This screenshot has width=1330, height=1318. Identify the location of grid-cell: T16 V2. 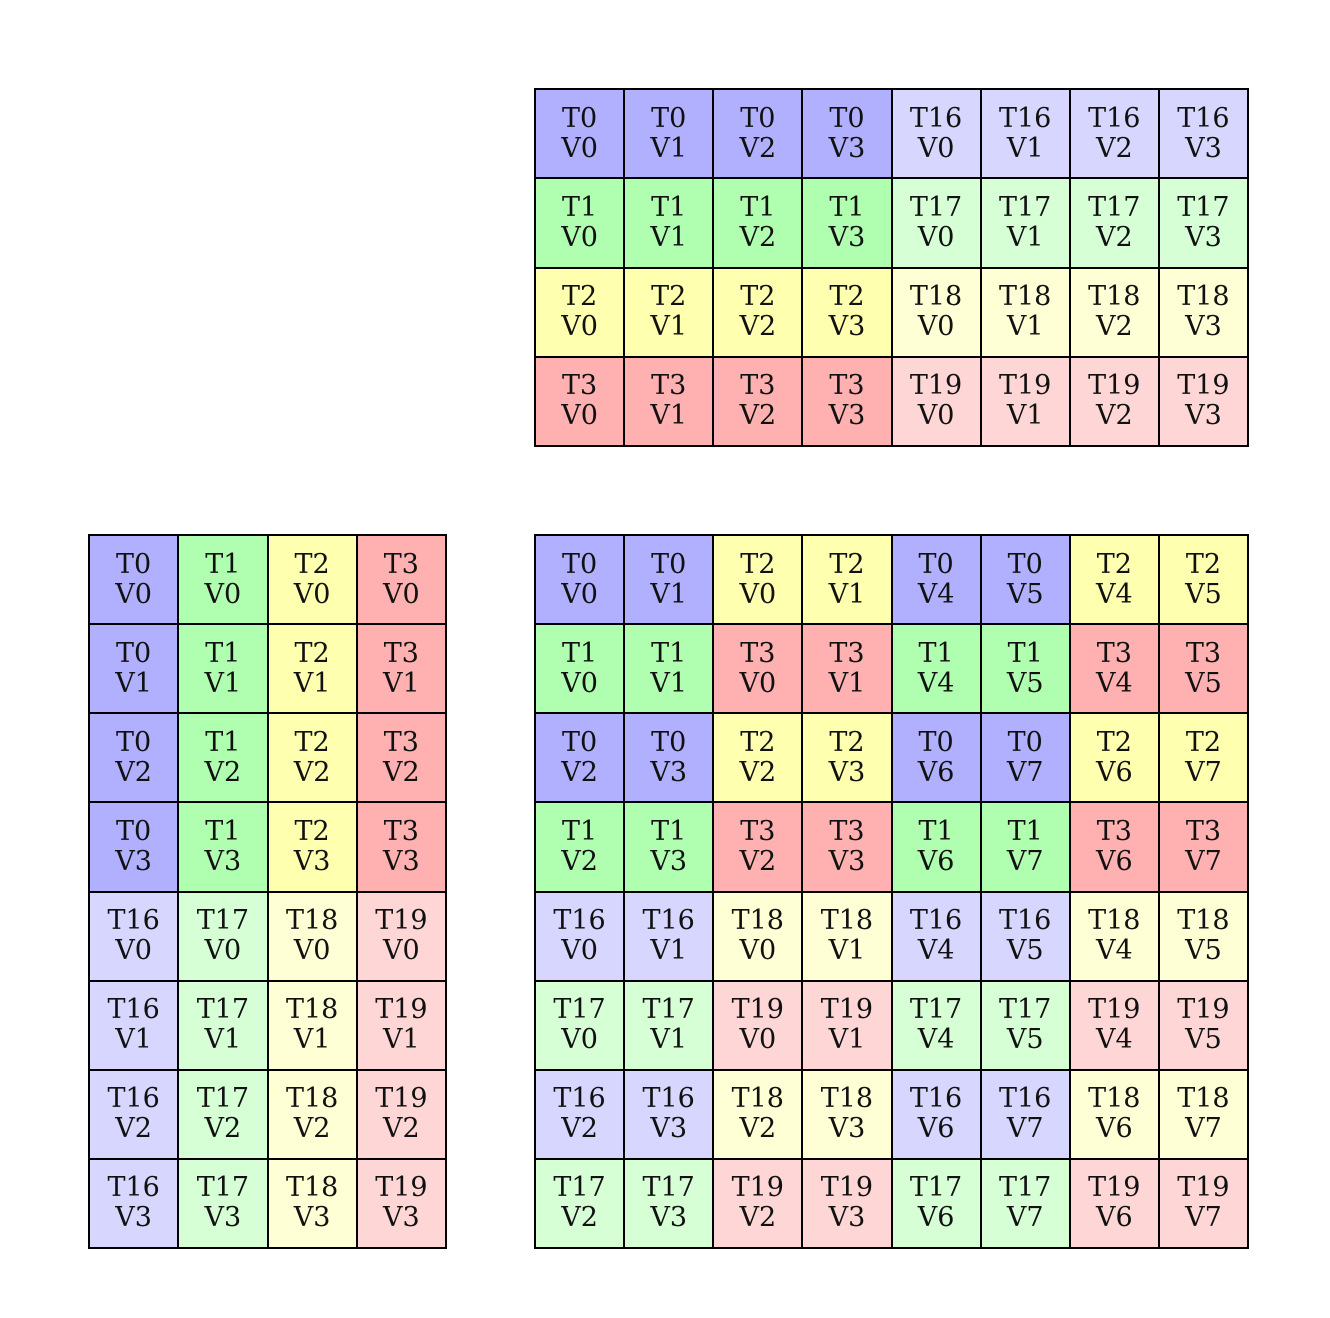
(134, 1114).